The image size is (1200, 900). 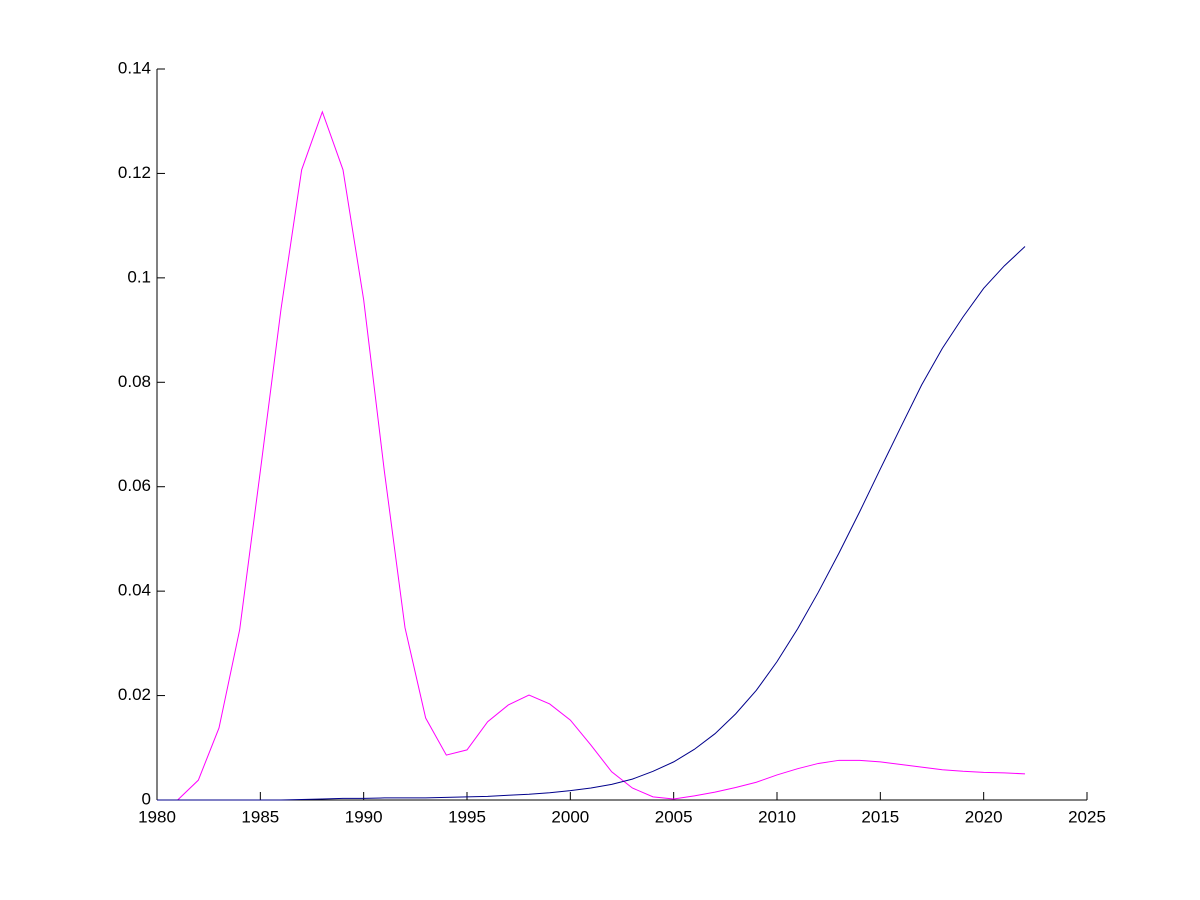 I want to click on x-tick-label: 2000, so click(x=570, y=816).